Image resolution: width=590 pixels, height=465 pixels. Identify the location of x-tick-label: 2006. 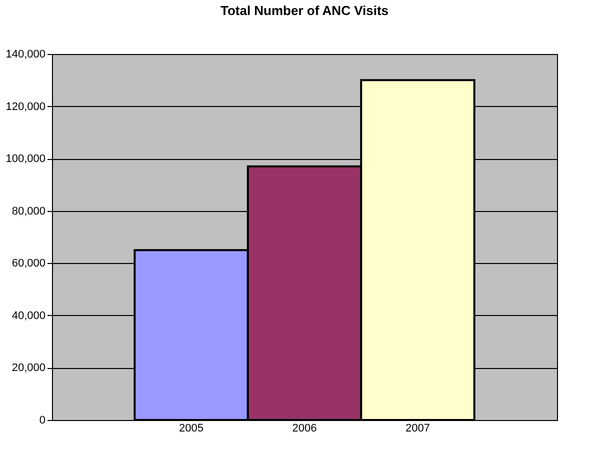
(304, 428).